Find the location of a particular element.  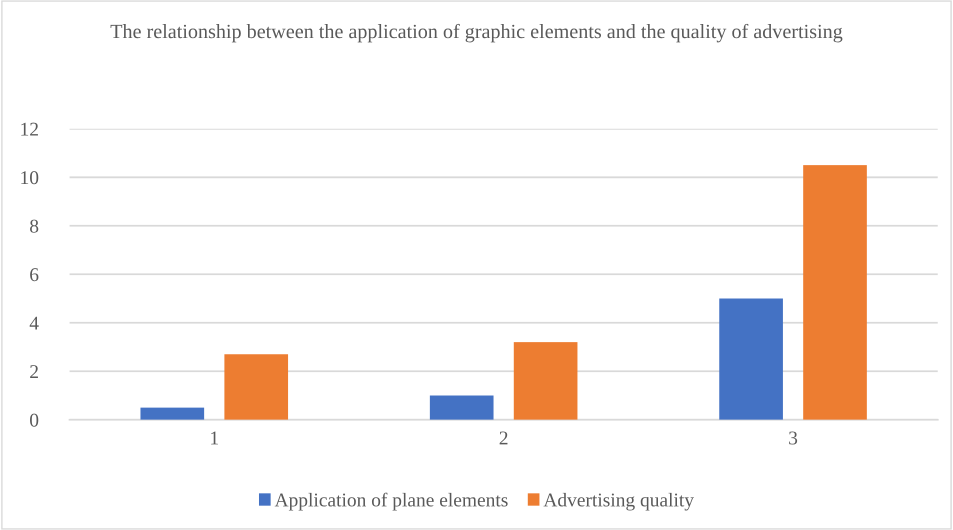

chart-title: The relationship between the application of graphic elements and the quality of advertising is located at coordinates (476, 33).